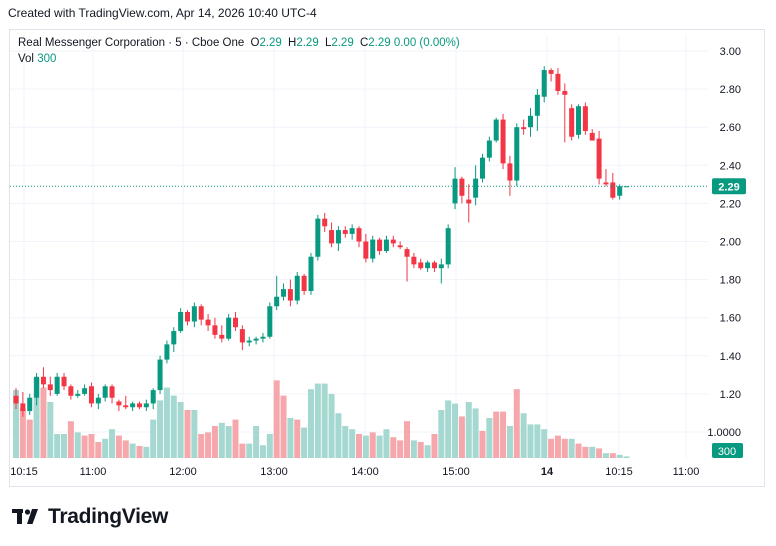 This screenshot has height=546, width=776. What do you see at coordinates (342, 43) in the screenshot?
I see `low-value: 2.29` at bounding box center [342, 43].